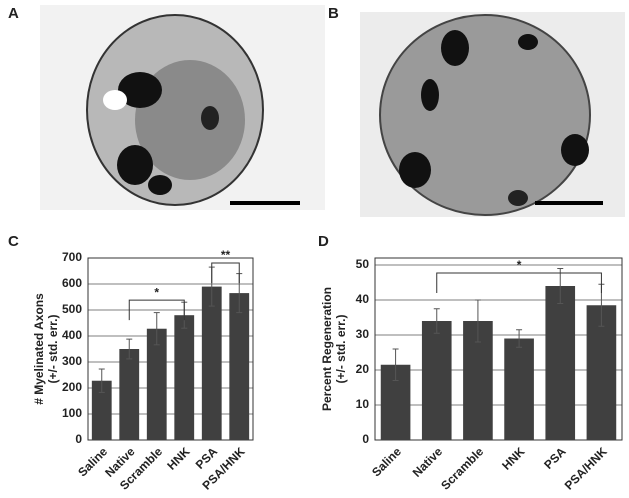 Image resolution: width=629 pixels, height=498 pixels. What do you see at coordinates (363, 369) in the screenshot?
I see `y-tick-label: 20` at bounding box center [363, 369].